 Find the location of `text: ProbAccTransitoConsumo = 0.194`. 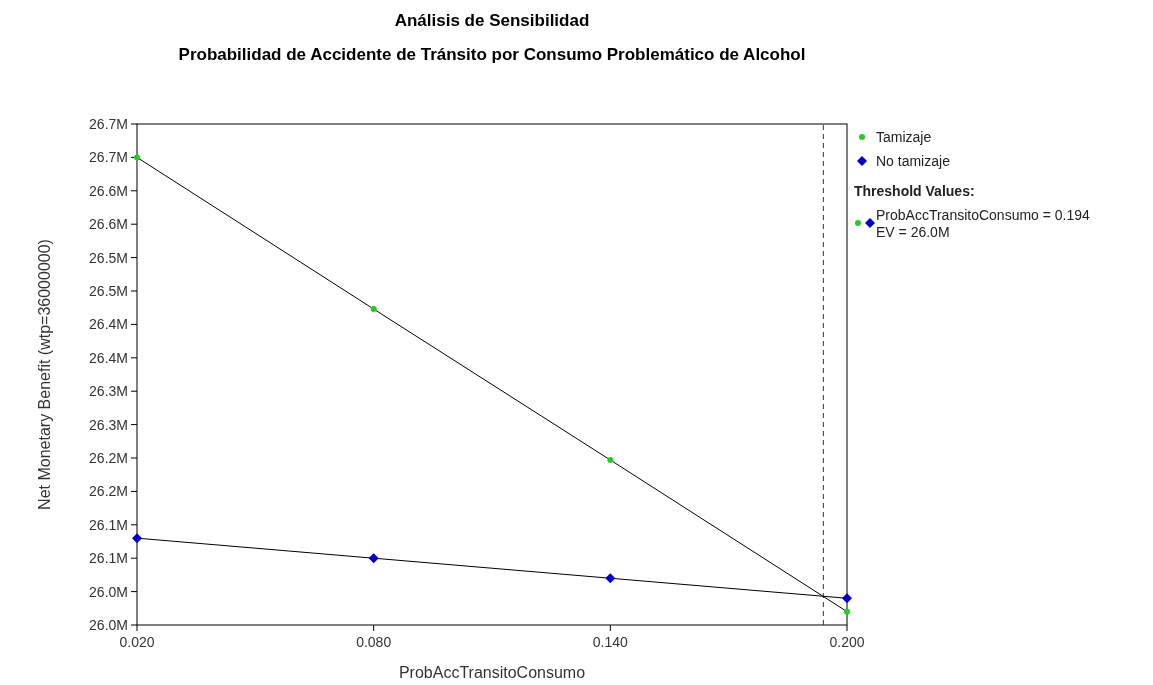

text: ProbAccTransitoConsumo = 0.194 is located at coordinates (983, 214).